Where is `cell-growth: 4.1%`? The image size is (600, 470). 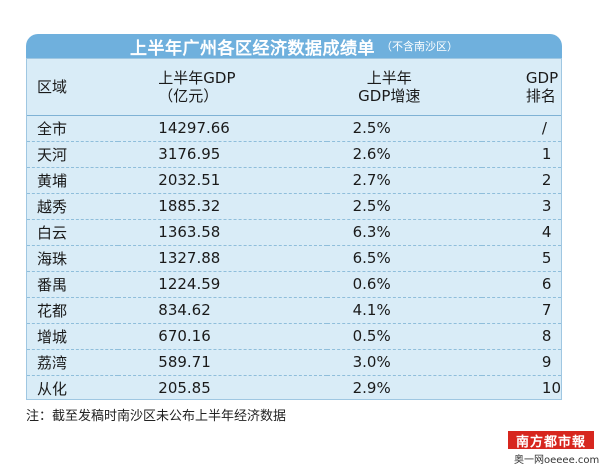 cell-growth: 4.1% is located at coordinates (404, 310).